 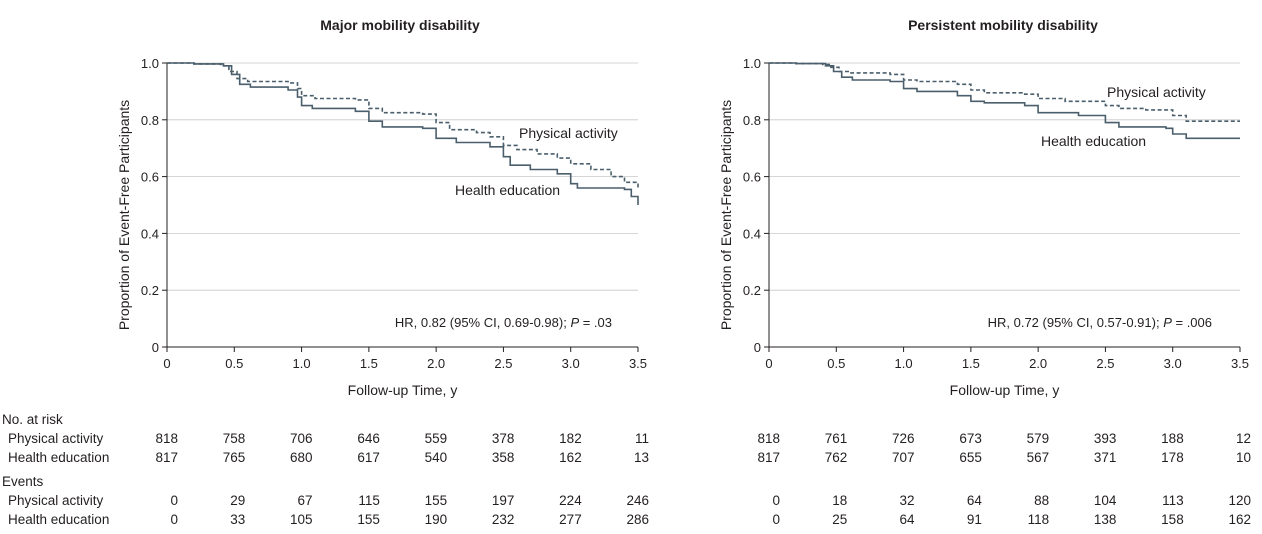 What do you see at coordinates (1105, 438) in the screenshot?
I see `risk-table-value: 393` at bounding box center [1105, 438].